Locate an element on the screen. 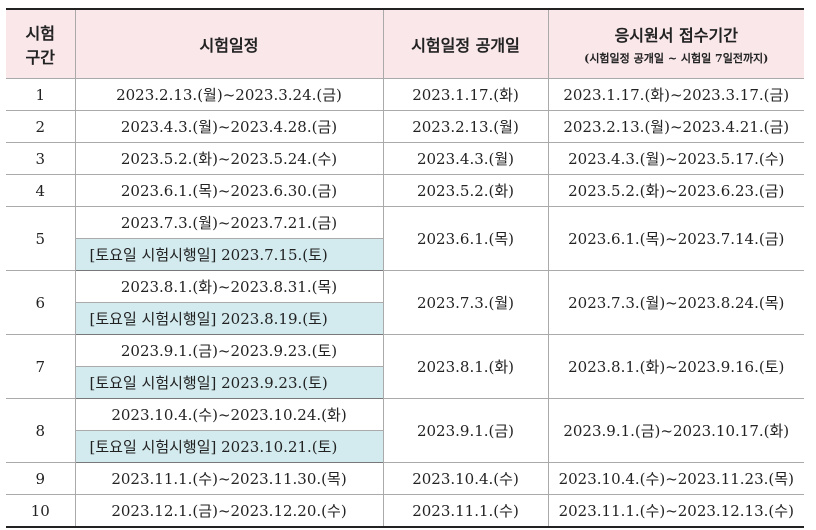  period-cell: 2023.10.4.(수)~2023.11.23.(목) is located at coordinates (675, 478).